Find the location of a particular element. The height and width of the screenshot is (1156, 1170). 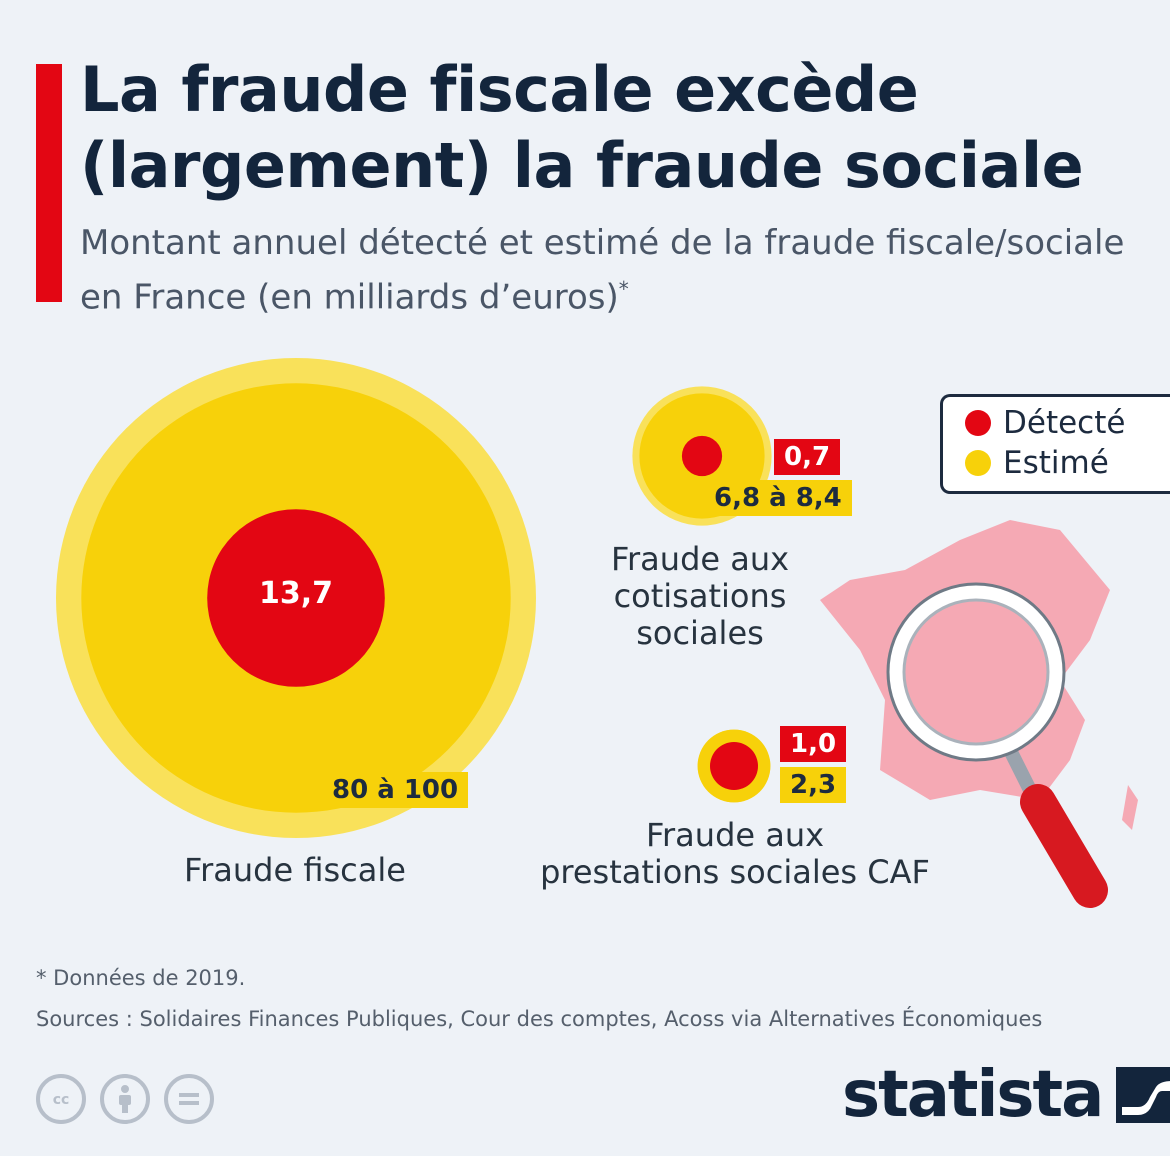

no-derivatives-icon is located at coordinates (189, 1099).